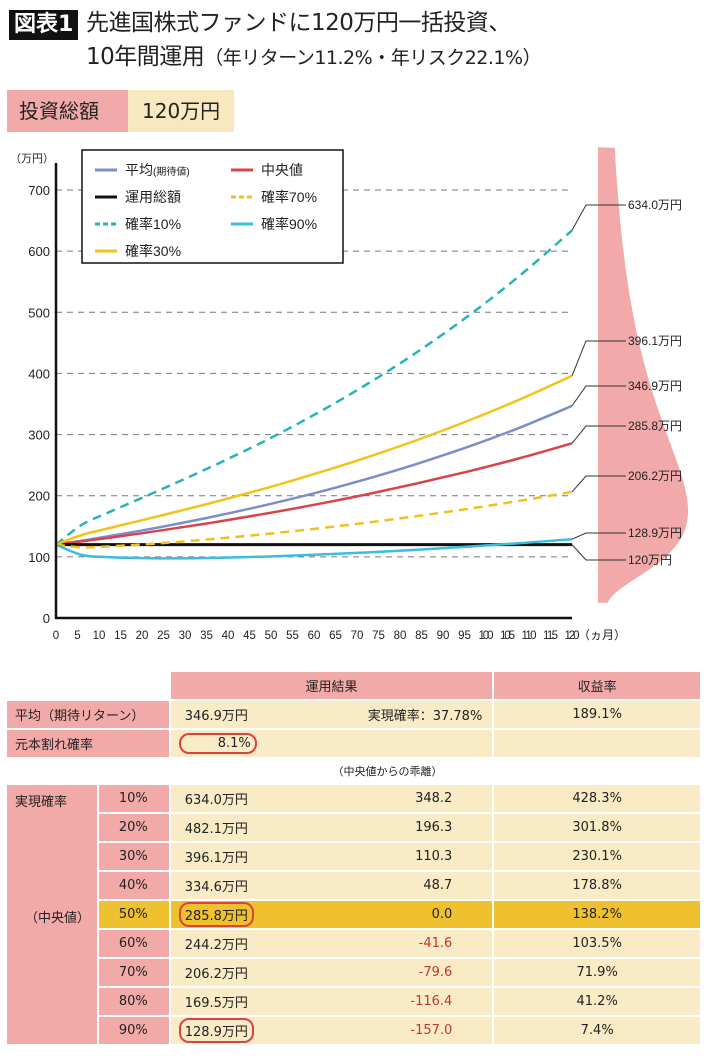 The image size is (710, 1056). Describe the element at coordinates (44, 25) in the screenshot. I see `figure-tag: 図表1` at that location.